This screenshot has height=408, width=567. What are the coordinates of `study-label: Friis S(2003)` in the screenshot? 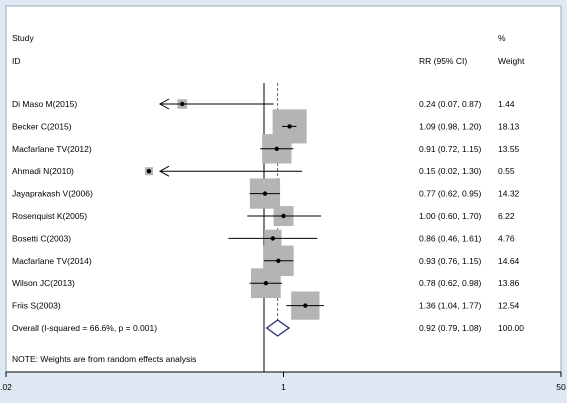 It's located at (36, 306).